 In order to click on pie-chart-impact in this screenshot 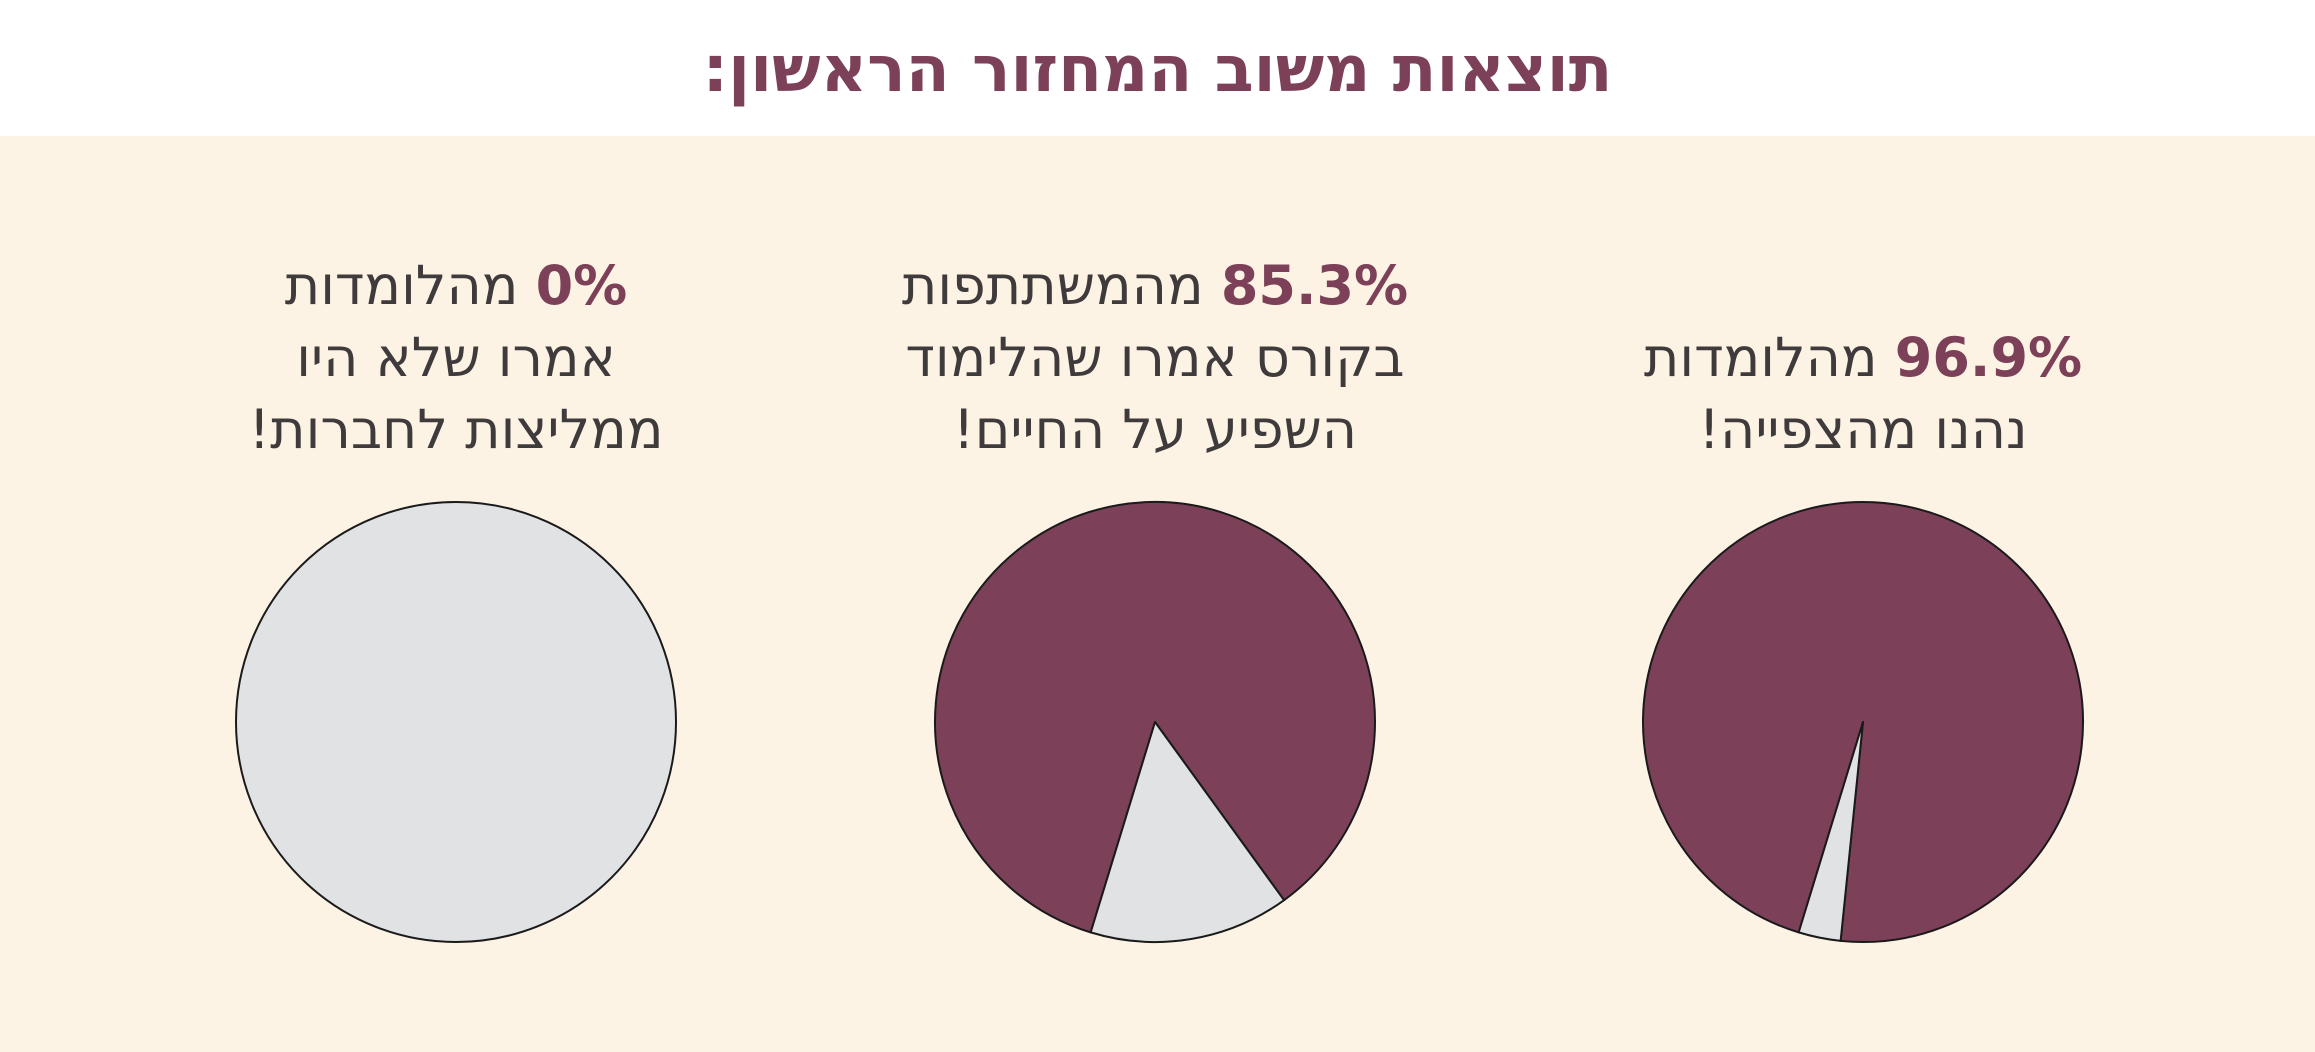, I will do `click(1155, 722)`.